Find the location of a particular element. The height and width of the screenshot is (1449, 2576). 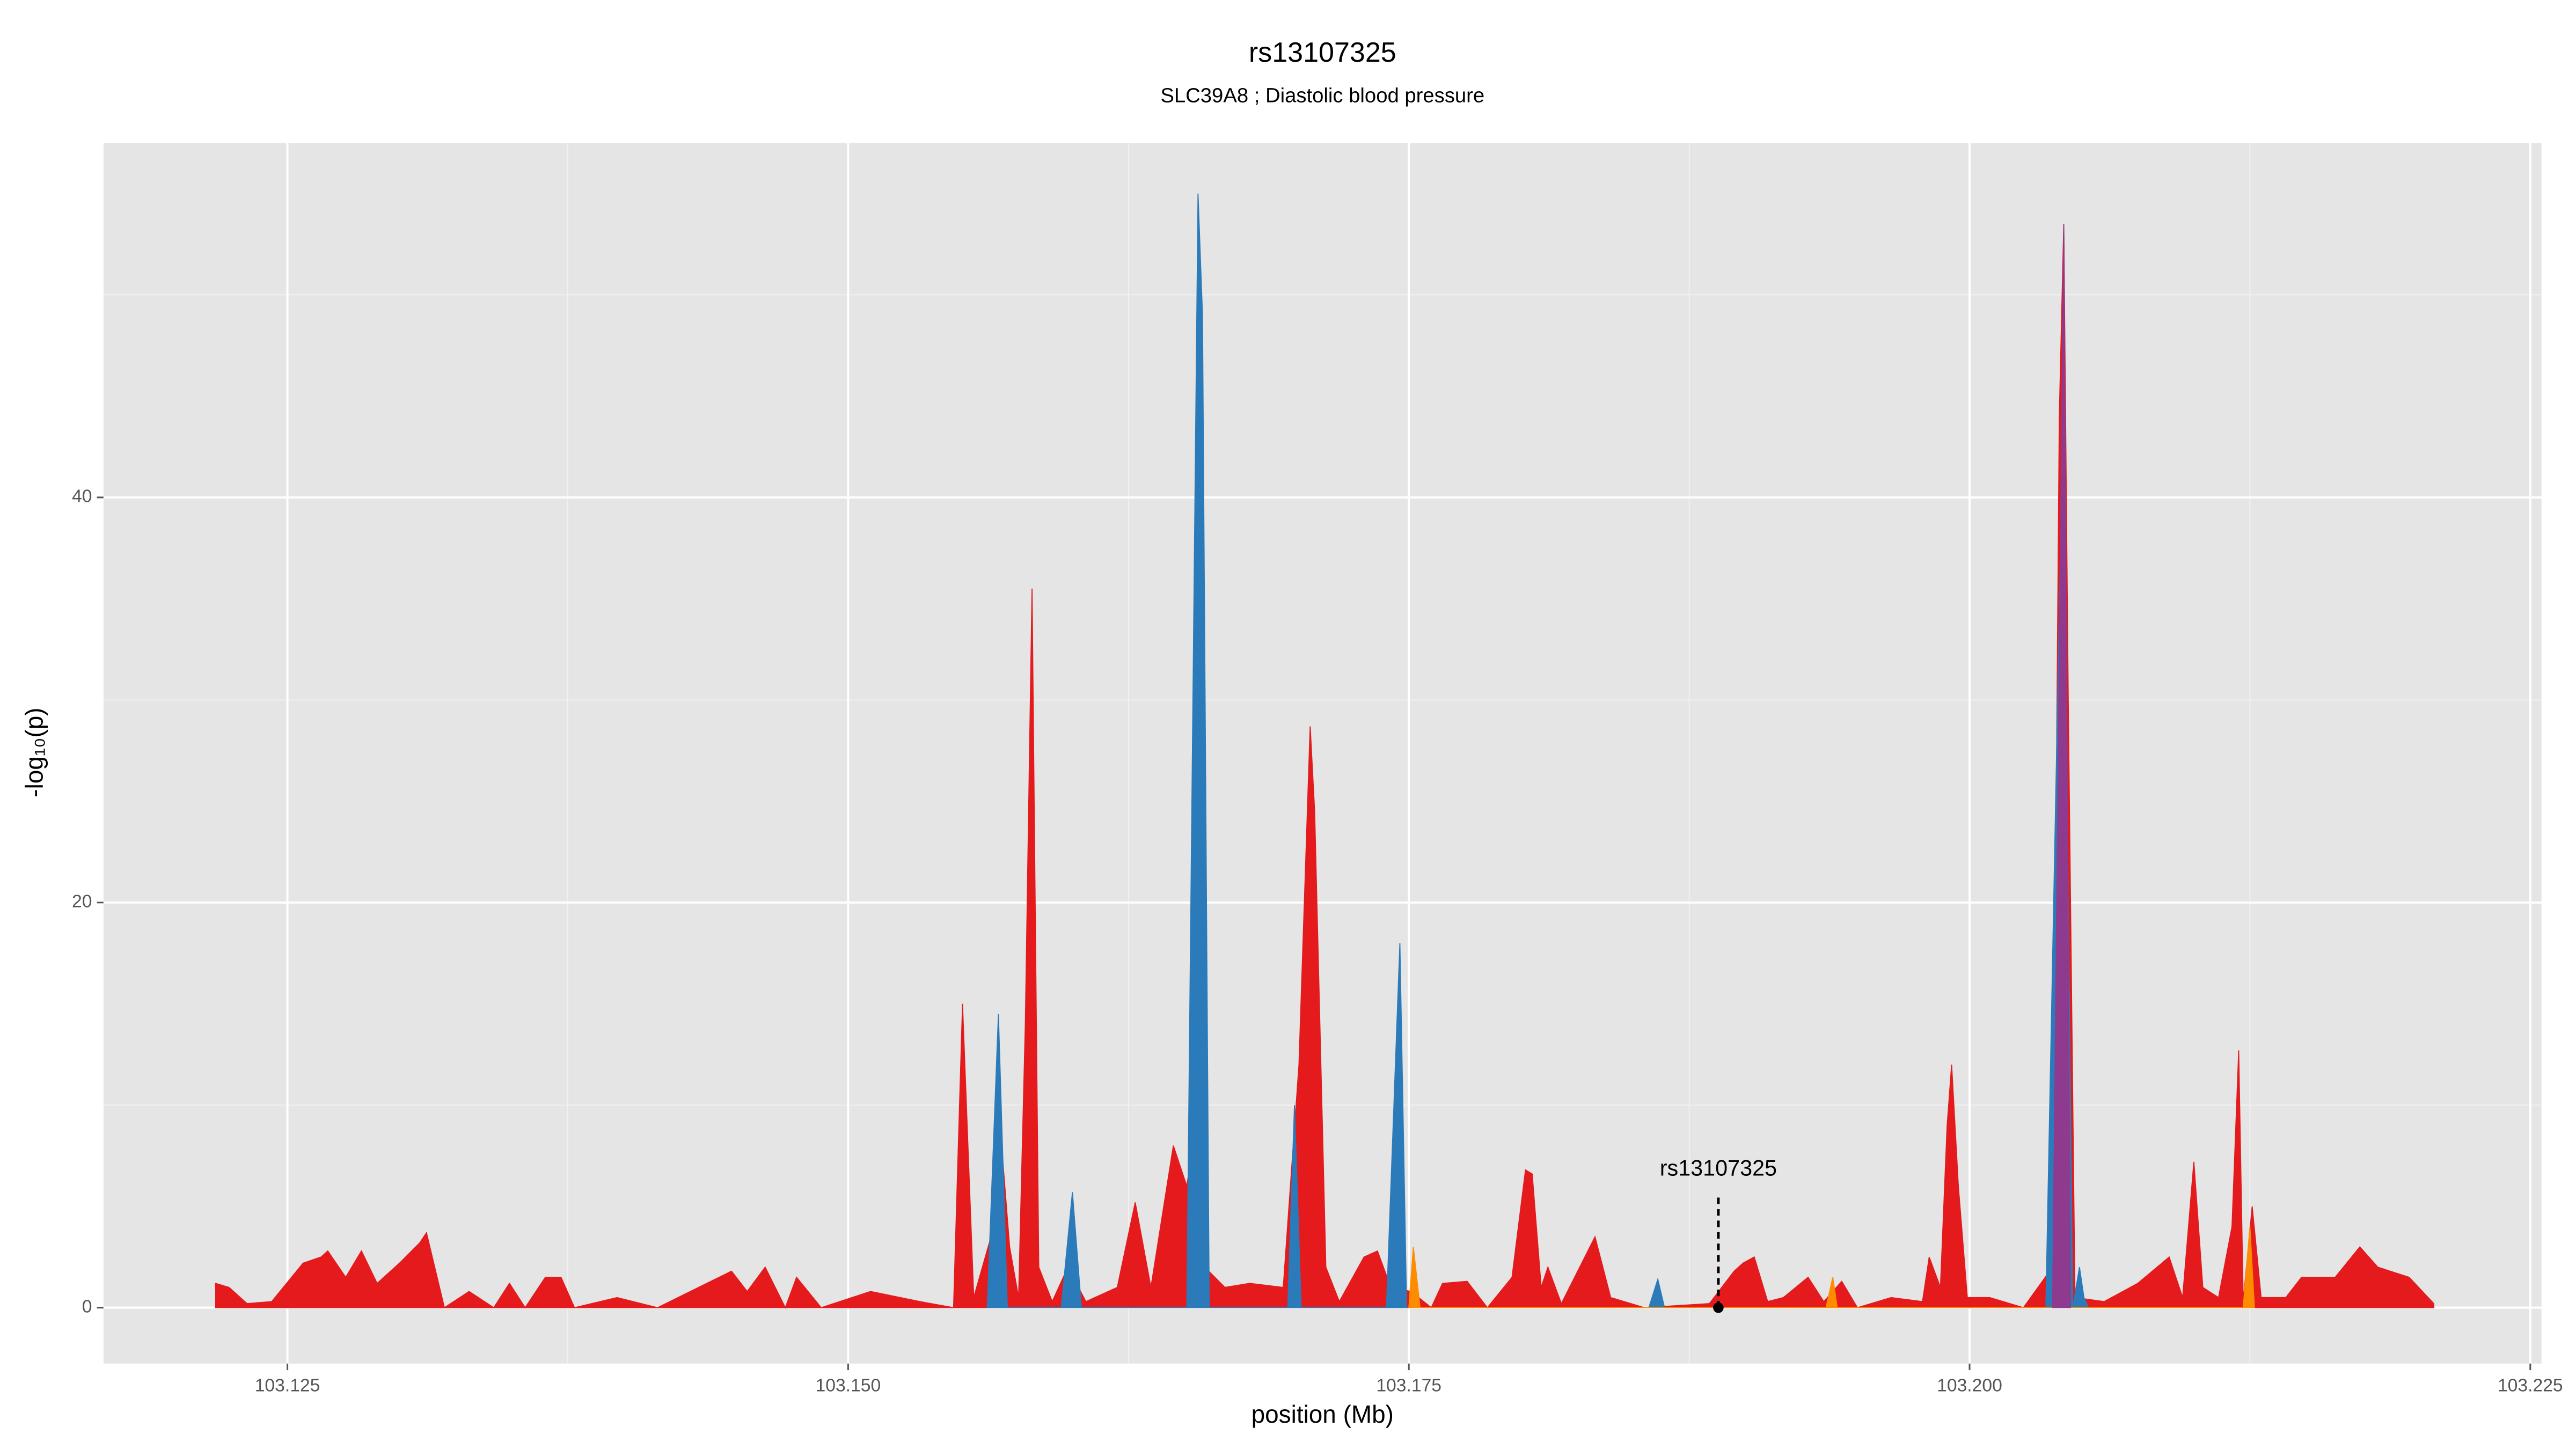

x-tick-label: 103.150 is located at coordinates (848, 1386).